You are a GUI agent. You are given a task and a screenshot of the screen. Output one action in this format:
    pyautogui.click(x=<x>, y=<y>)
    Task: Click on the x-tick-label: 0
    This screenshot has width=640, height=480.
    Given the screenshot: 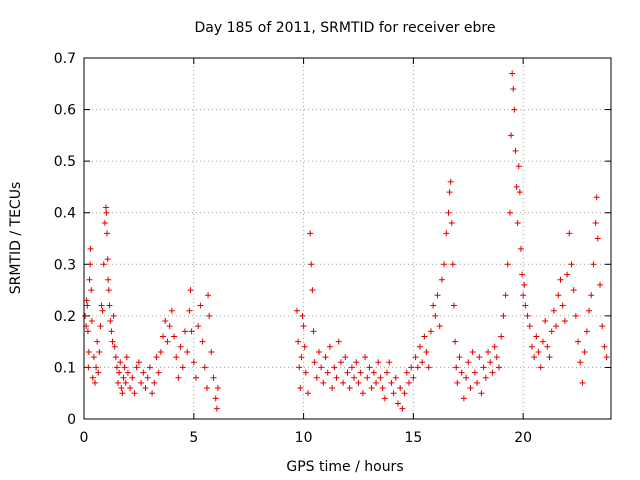 What is the action you would take?
    pyautogui.click(x=84, y=438)
    